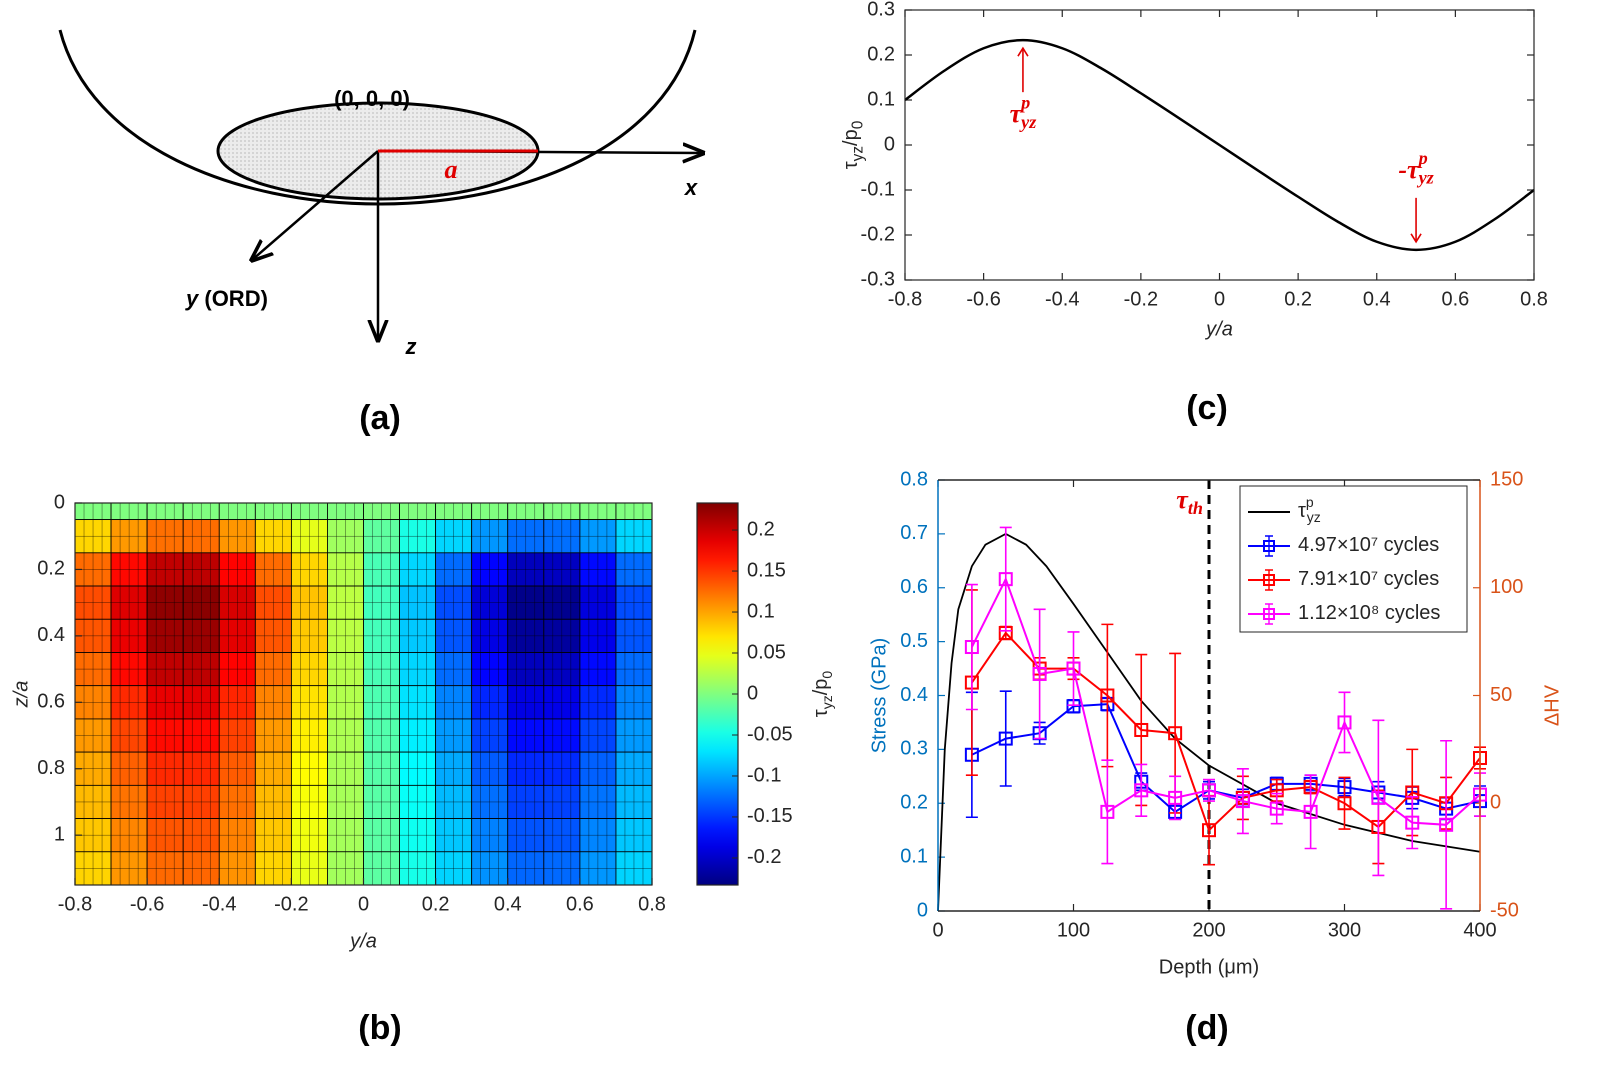 The height and width of the screenshot is (1078, 1609). Describe the element at coordinates (1314, 517) in the screenshot. I see `legend-label-part: yz` at that location.